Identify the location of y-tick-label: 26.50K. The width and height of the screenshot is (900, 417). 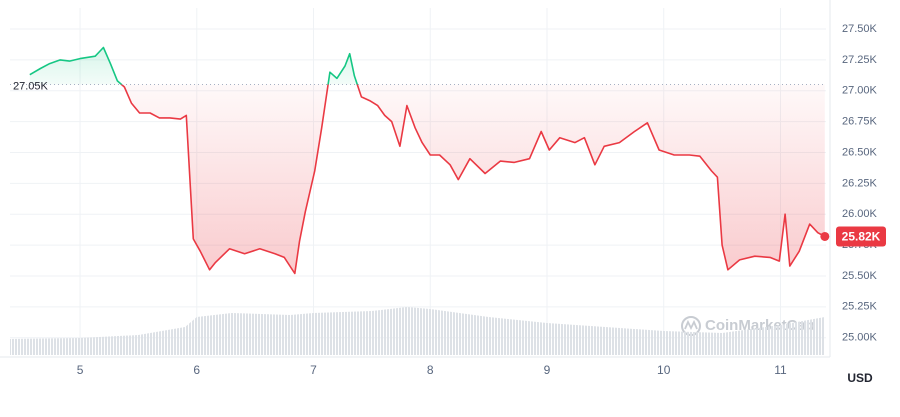
(860, 152).